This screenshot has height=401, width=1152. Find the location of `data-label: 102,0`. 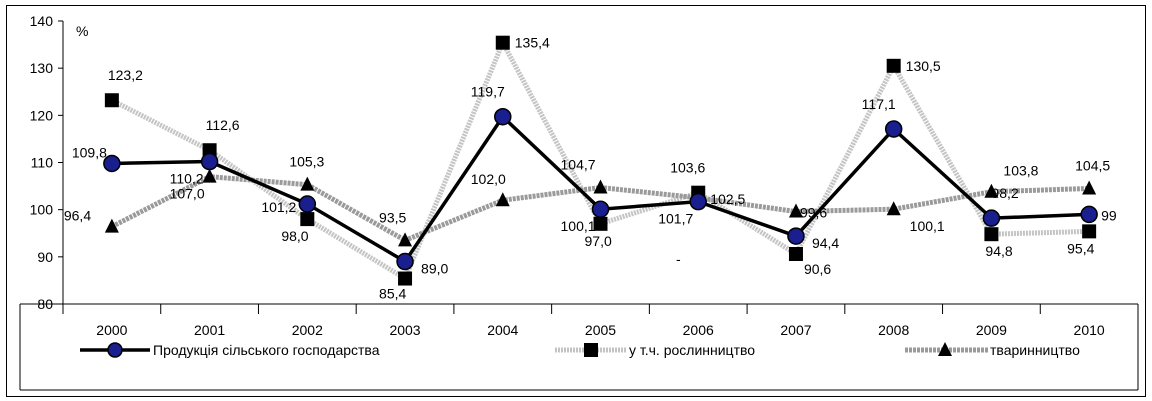

data-label: 102,0 is located at coordinates (488, 179).